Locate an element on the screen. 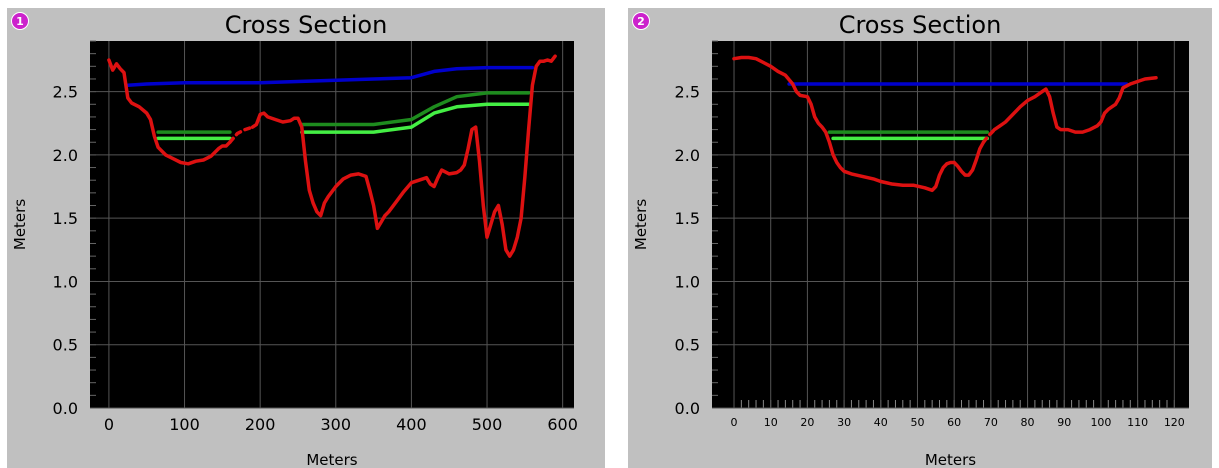 The height and width of the screenshot is (468, 1219). x-tick-label: 70 is located at coordinates (991, 422).